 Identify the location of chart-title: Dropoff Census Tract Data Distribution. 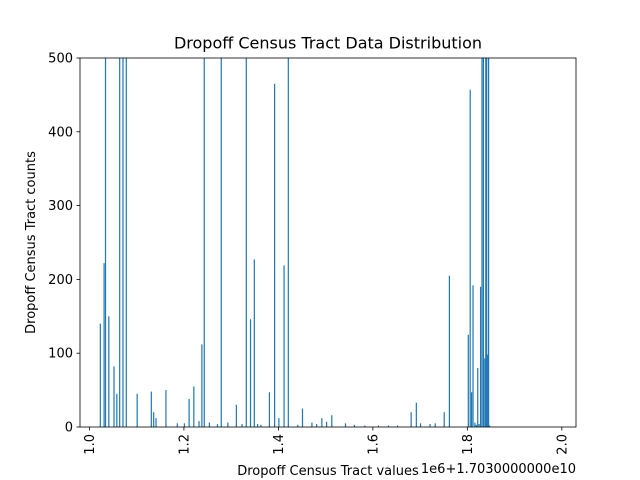
(328, 43).